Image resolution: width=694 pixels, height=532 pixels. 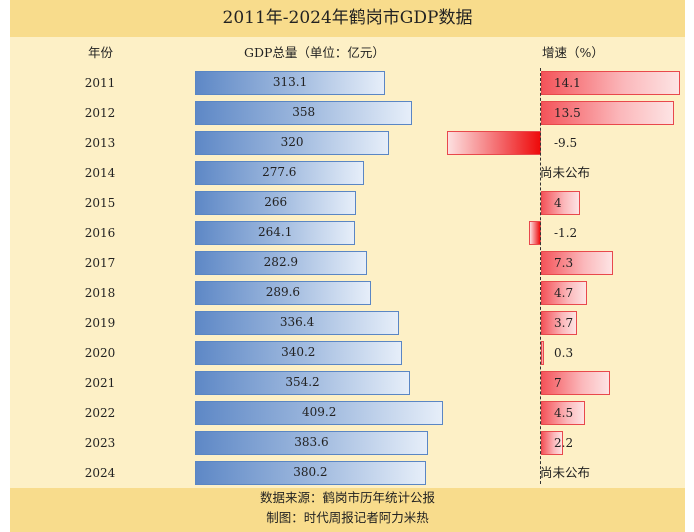 I want to click on gdp-value-label: 289.6, so click(x=283, y=292).